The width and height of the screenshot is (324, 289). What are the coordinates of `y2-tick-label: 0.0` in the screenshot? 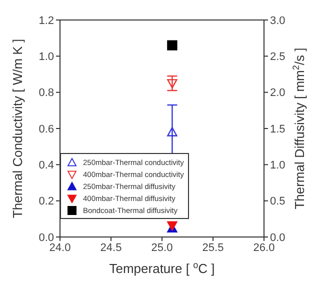 It's located at (278, 238).